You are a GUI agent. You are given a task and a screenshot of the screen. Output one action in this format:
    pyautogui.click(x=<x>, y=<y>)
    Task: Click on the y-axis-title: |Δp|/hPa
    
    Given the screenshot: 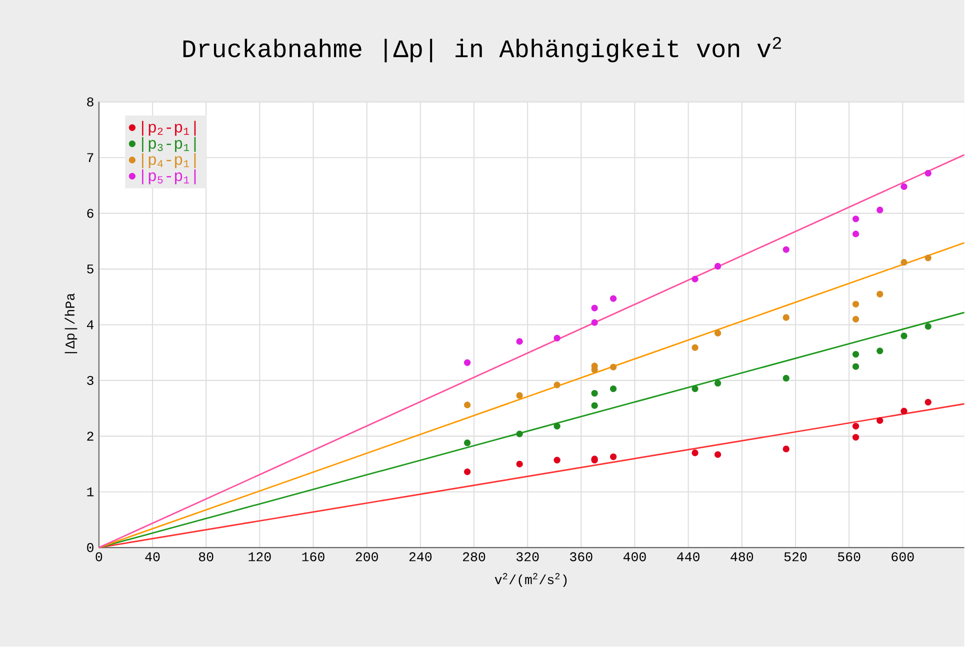 What is the action you would take?
    pyautogui.click(x=71, y=324)
    